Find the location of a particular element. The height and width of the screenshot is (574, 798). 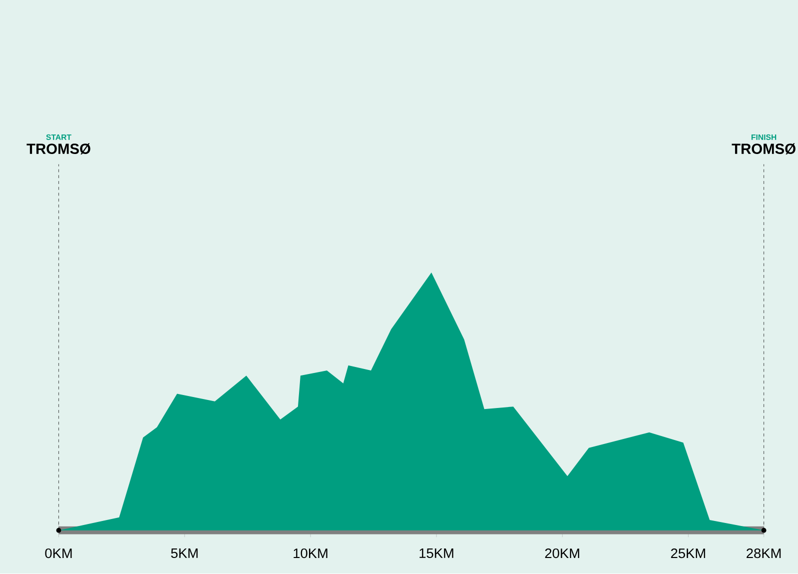

x-tick-label: 15KM is located at coordinates (437, 553).